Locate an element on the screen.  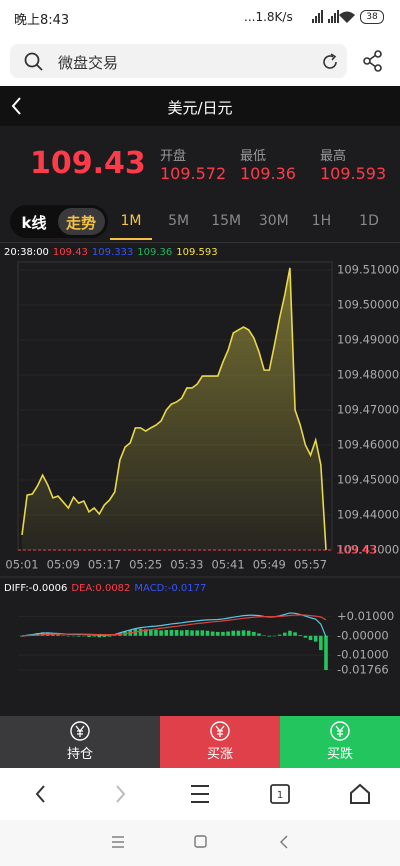
period-tab: 1H is located at coordinates (321, 221).